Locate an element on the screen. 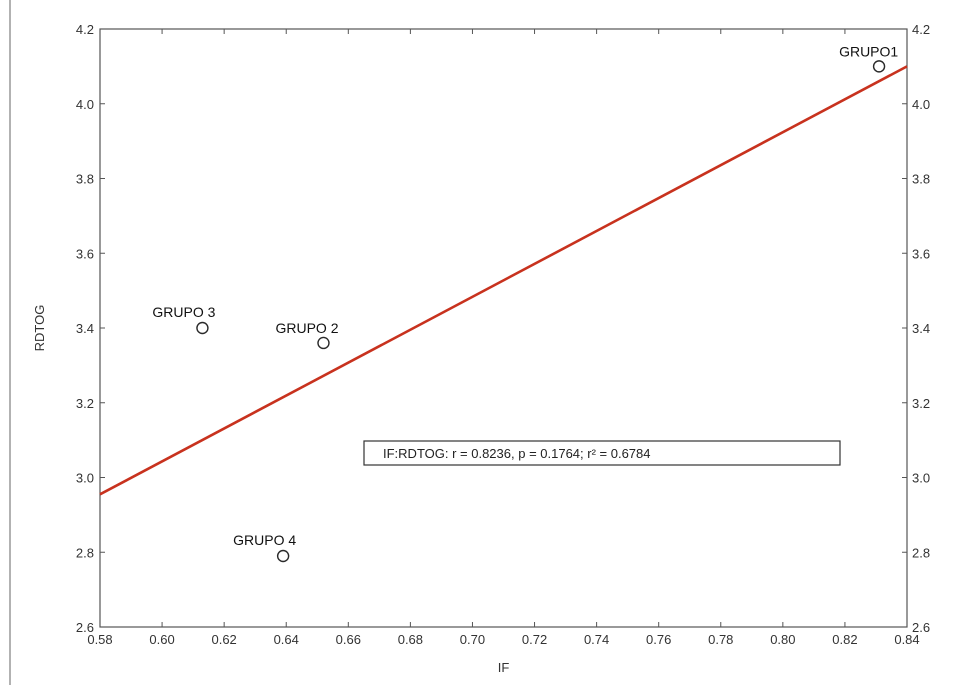  y-tick-label-left: 4.0 is located at coordinates (85, 104).